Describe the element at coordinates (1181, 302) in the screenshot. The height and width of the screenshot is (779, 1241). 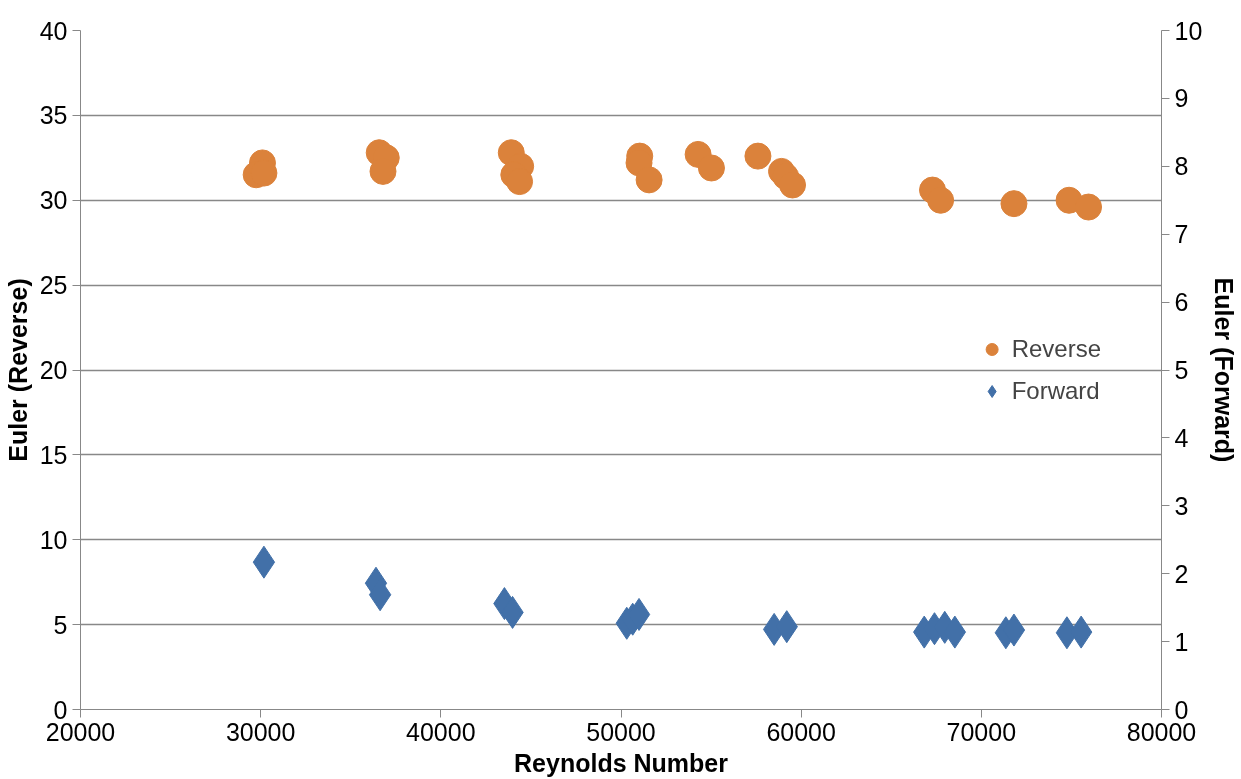
I see `y2-tick-label: 6` at that location.